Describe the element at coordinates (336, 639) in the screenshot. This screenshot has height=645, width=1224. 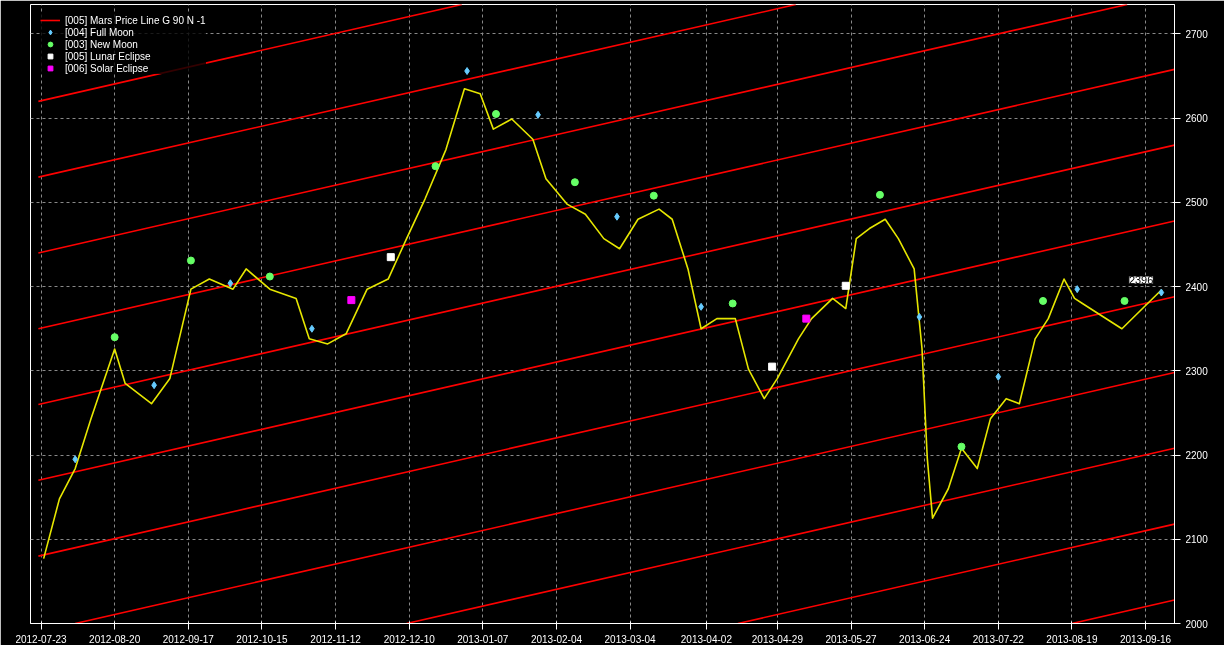
I see `x-tick-label: 2012-11-12` at that location.